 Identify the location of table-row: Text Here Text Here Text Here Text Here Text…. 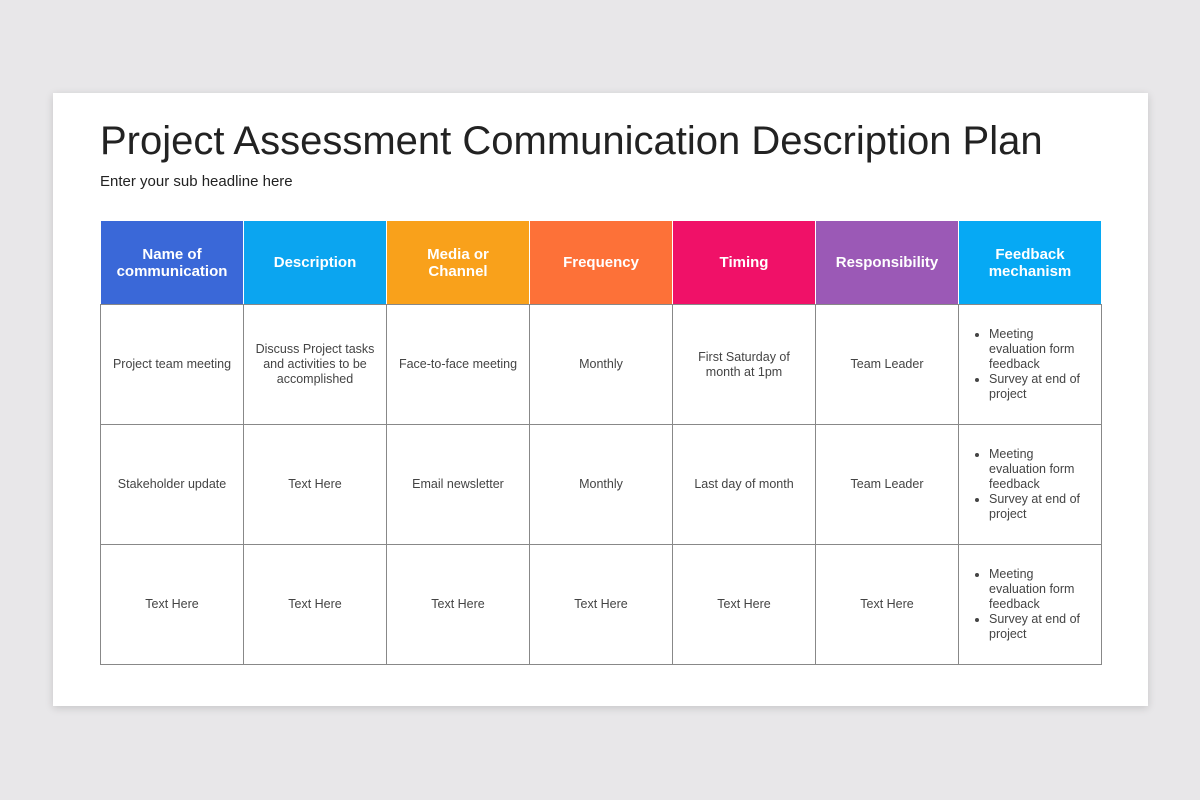
(601, 604).